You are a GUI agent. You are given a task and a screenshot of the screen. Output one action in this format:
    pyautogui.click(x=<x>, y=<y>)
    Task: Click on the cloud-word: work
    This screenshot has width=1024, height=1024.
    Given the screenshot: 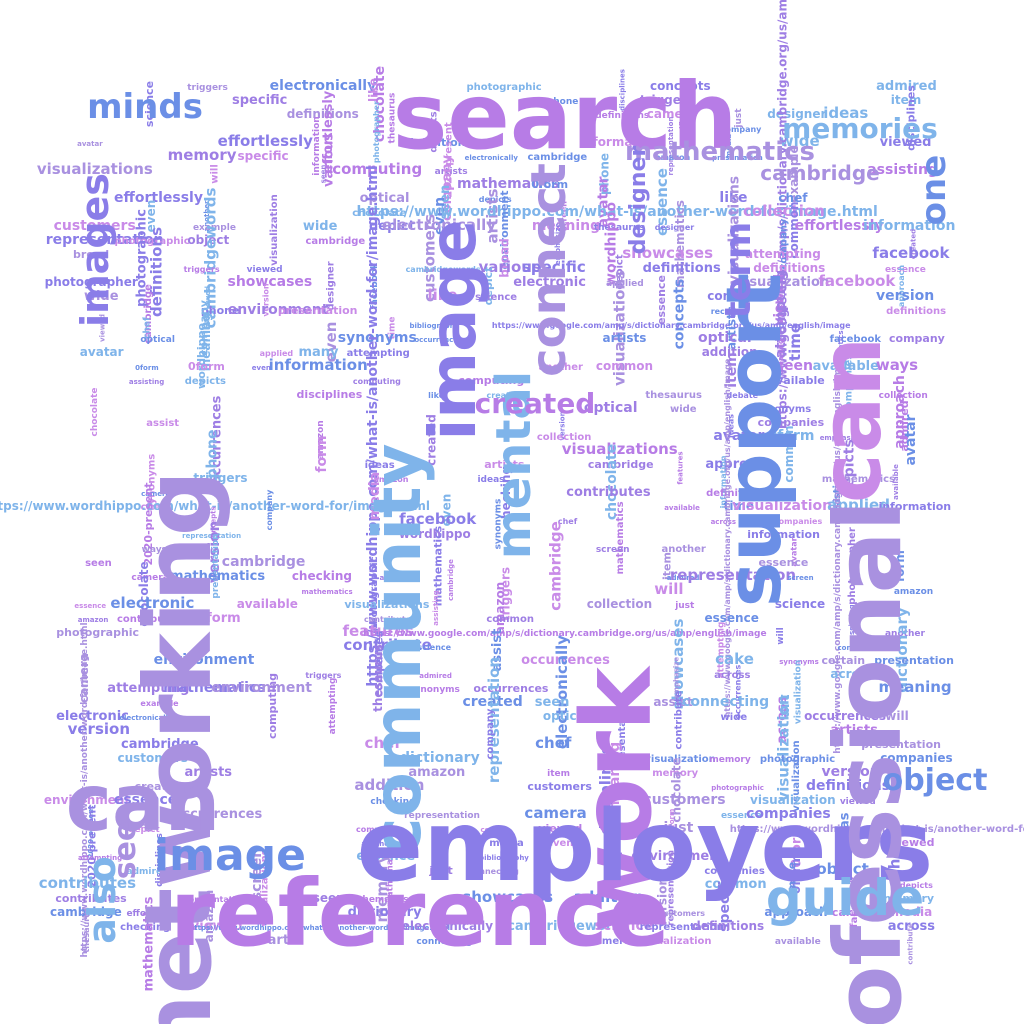 What is the action you would take?
    pyautogui.click(x=617, y=799)
    